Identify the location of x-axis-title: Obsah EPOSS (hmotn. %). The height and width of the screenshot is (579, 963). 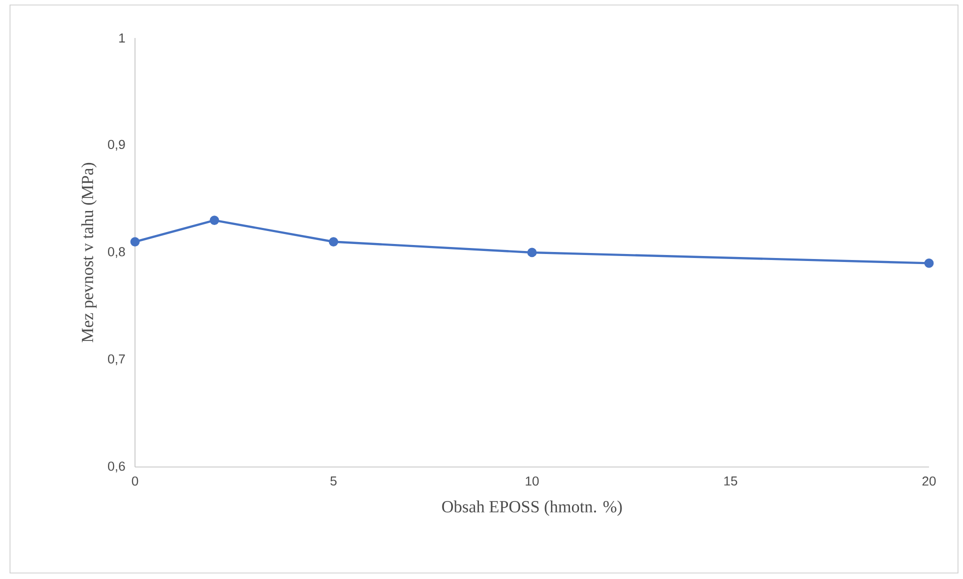
(532, 508).